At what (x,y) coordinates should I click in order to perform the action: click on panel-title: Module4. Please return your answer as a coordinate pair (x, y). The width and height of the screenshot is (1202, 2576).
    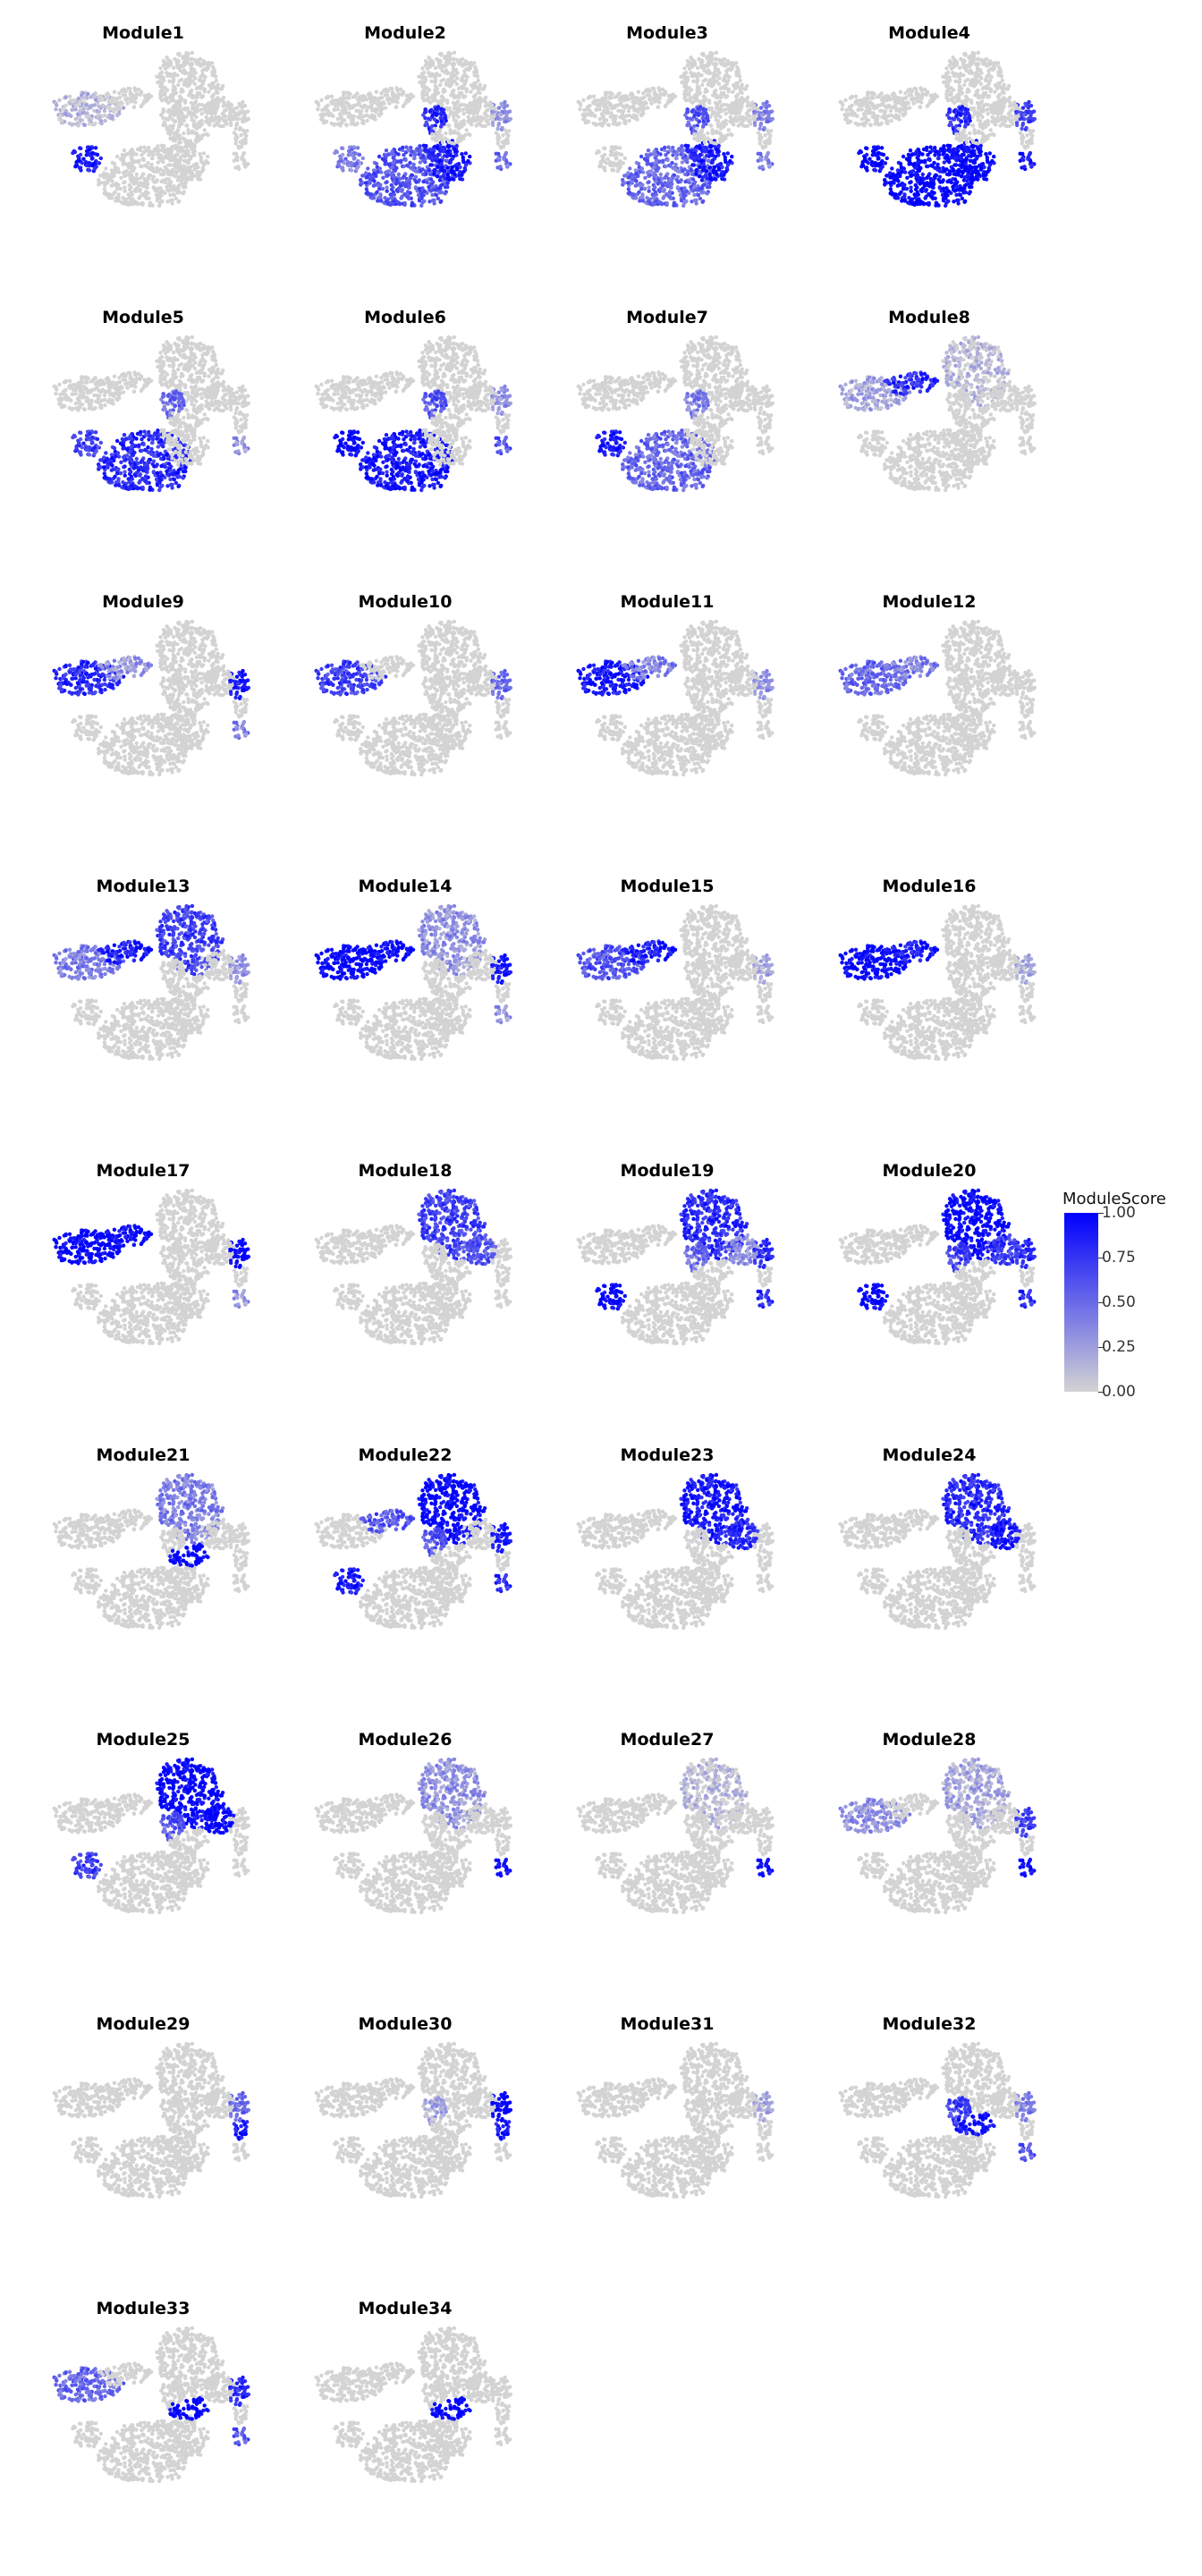
    Looking at the image, I should click on (929, 33).